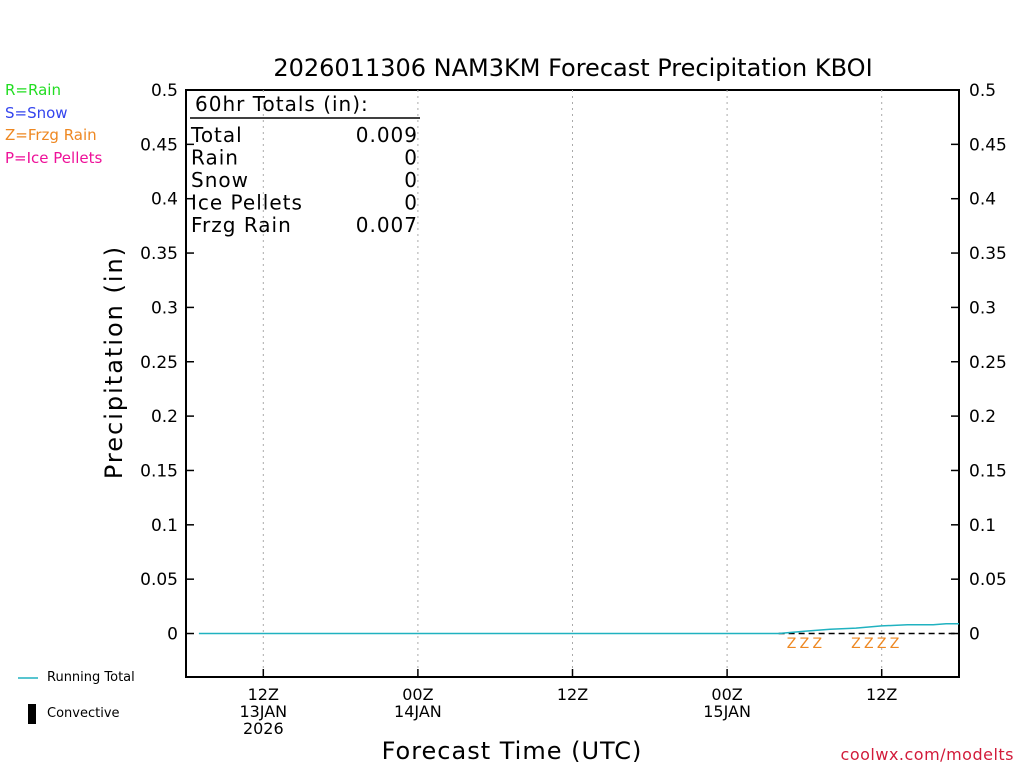  What do you see at coordinates (159, 254) in the screenshot?
I see `y-tick-label-left: 0.35` at bounding box center [159, 254].